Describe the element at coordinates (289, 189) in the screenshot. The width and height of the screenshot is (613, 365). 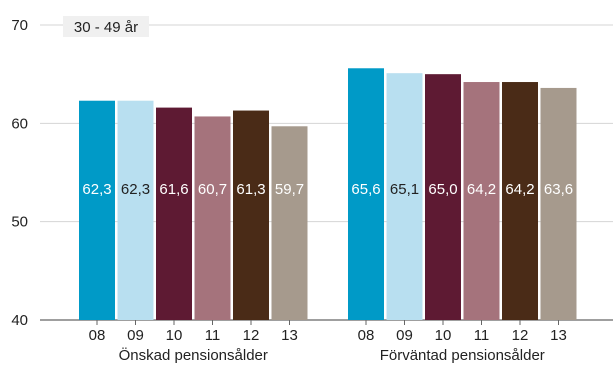
I see `bar-value-label: 59,7` at that location.